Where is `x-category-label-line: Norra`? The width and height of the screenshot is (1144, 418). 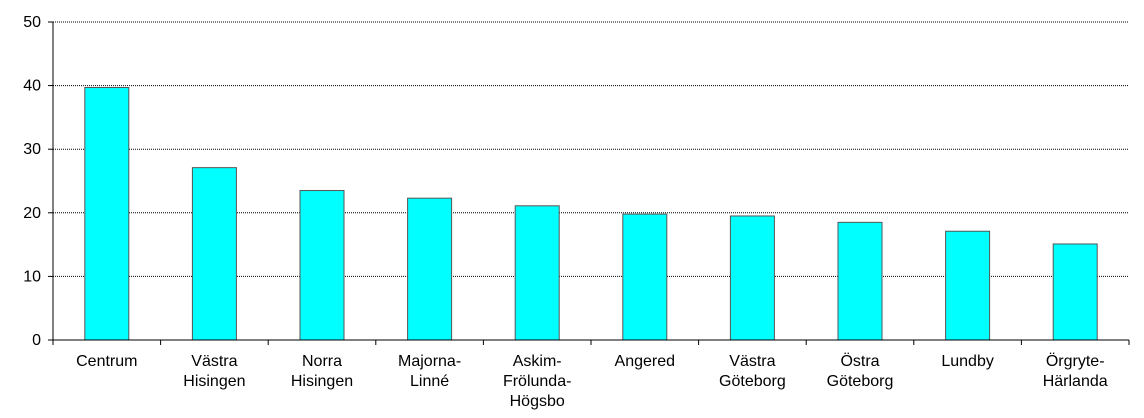
x-category-label-line: Norra is located at coordinates (322, 361).